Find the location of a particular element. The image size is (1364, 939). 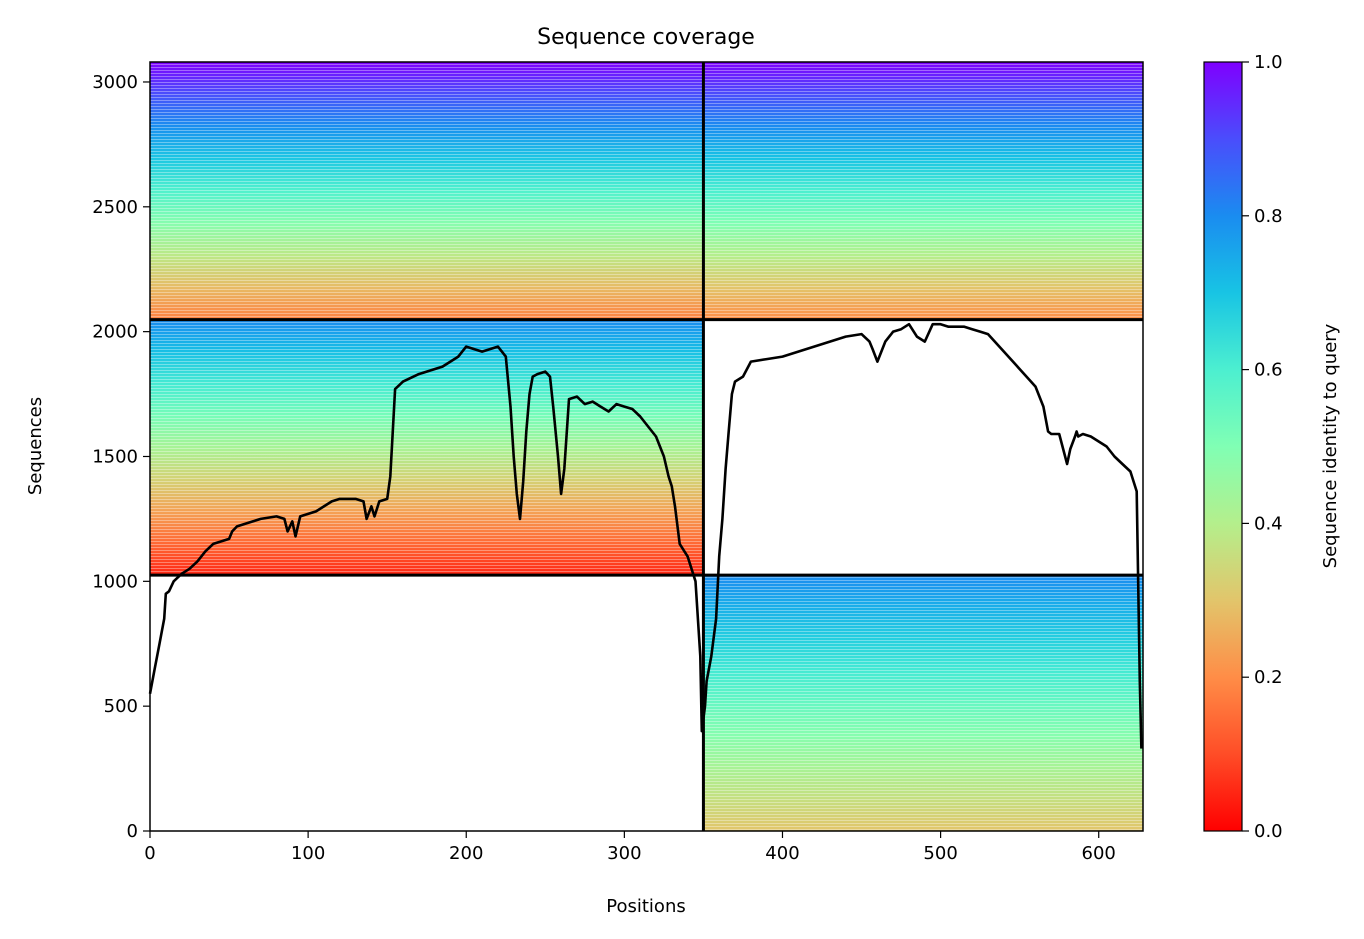

y-tick-label: 1000 is located at coordinates (115, 581).